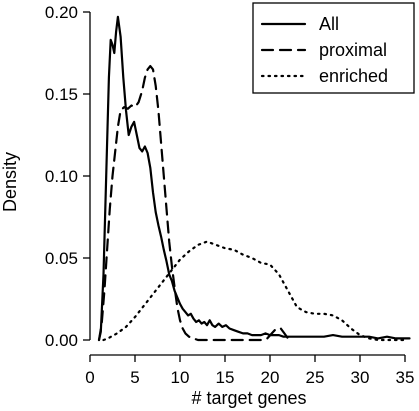 The image size is (419, 411). What do you see at coordinates (134, 377) in the screenshot?
I see `x-tick-label: 5` at bounding box center [134, 377].